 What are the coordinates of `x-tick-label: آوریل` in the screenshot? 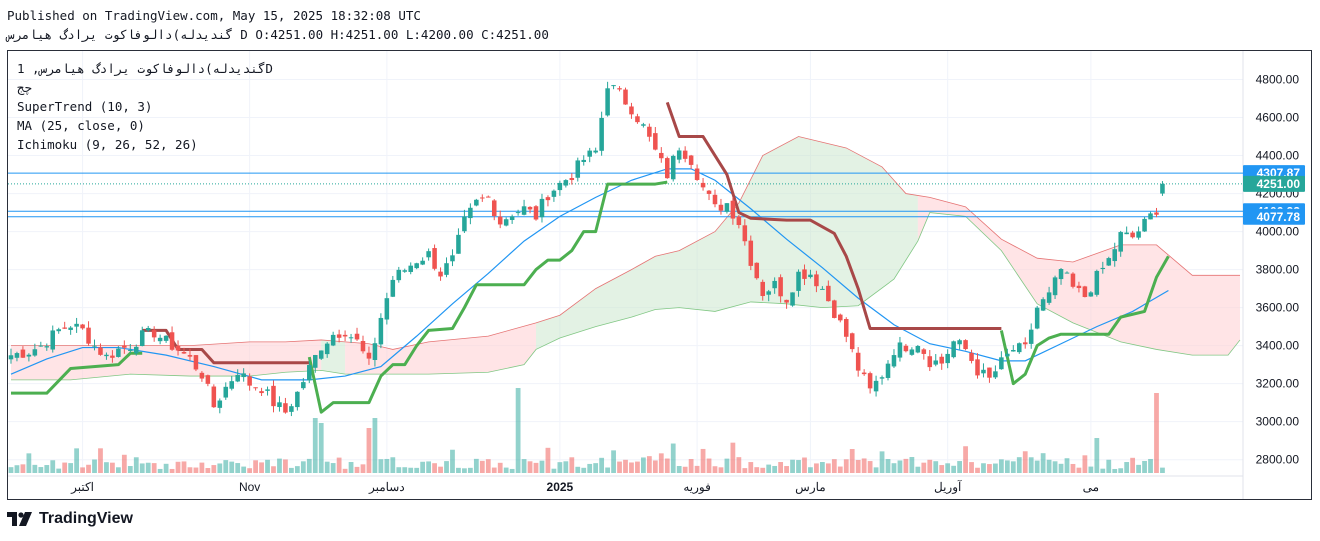 It's located at (948, 486).